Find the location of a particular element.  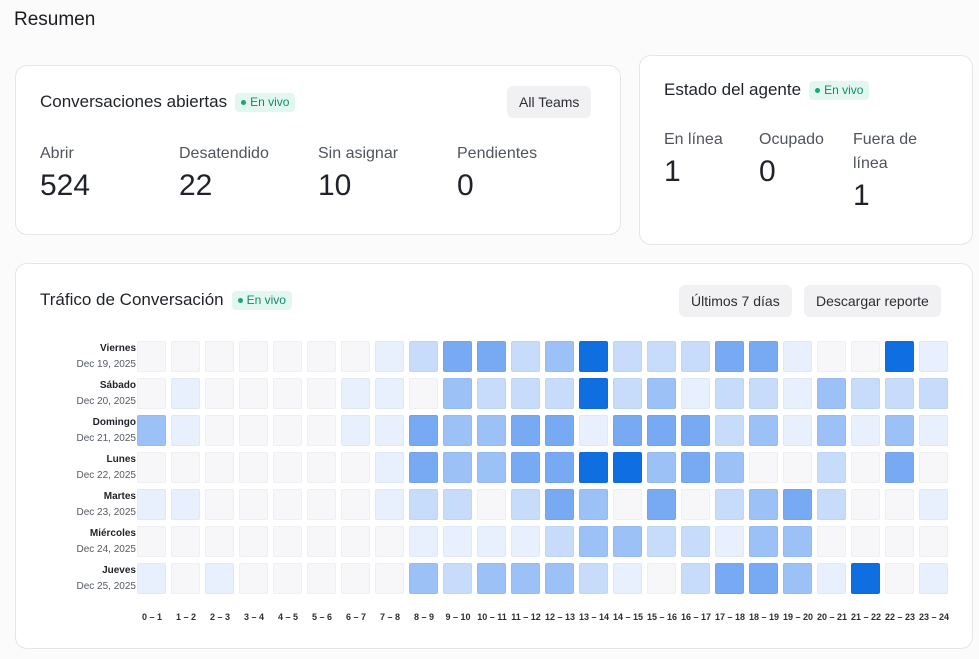

download-report-button: Descargar reporte is located at coordinates (872, 301).